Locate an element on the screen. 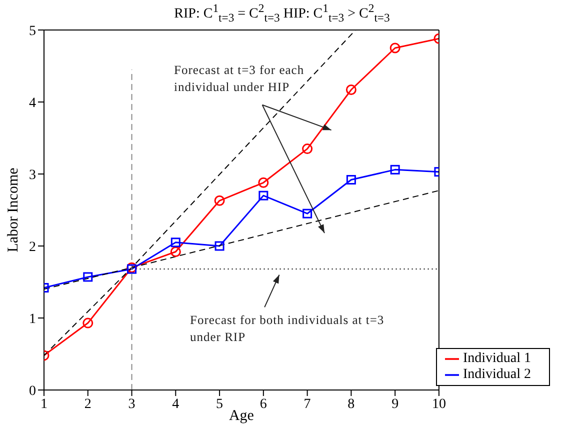  y-tick-label: 1 is located at coordinates (32, 319).